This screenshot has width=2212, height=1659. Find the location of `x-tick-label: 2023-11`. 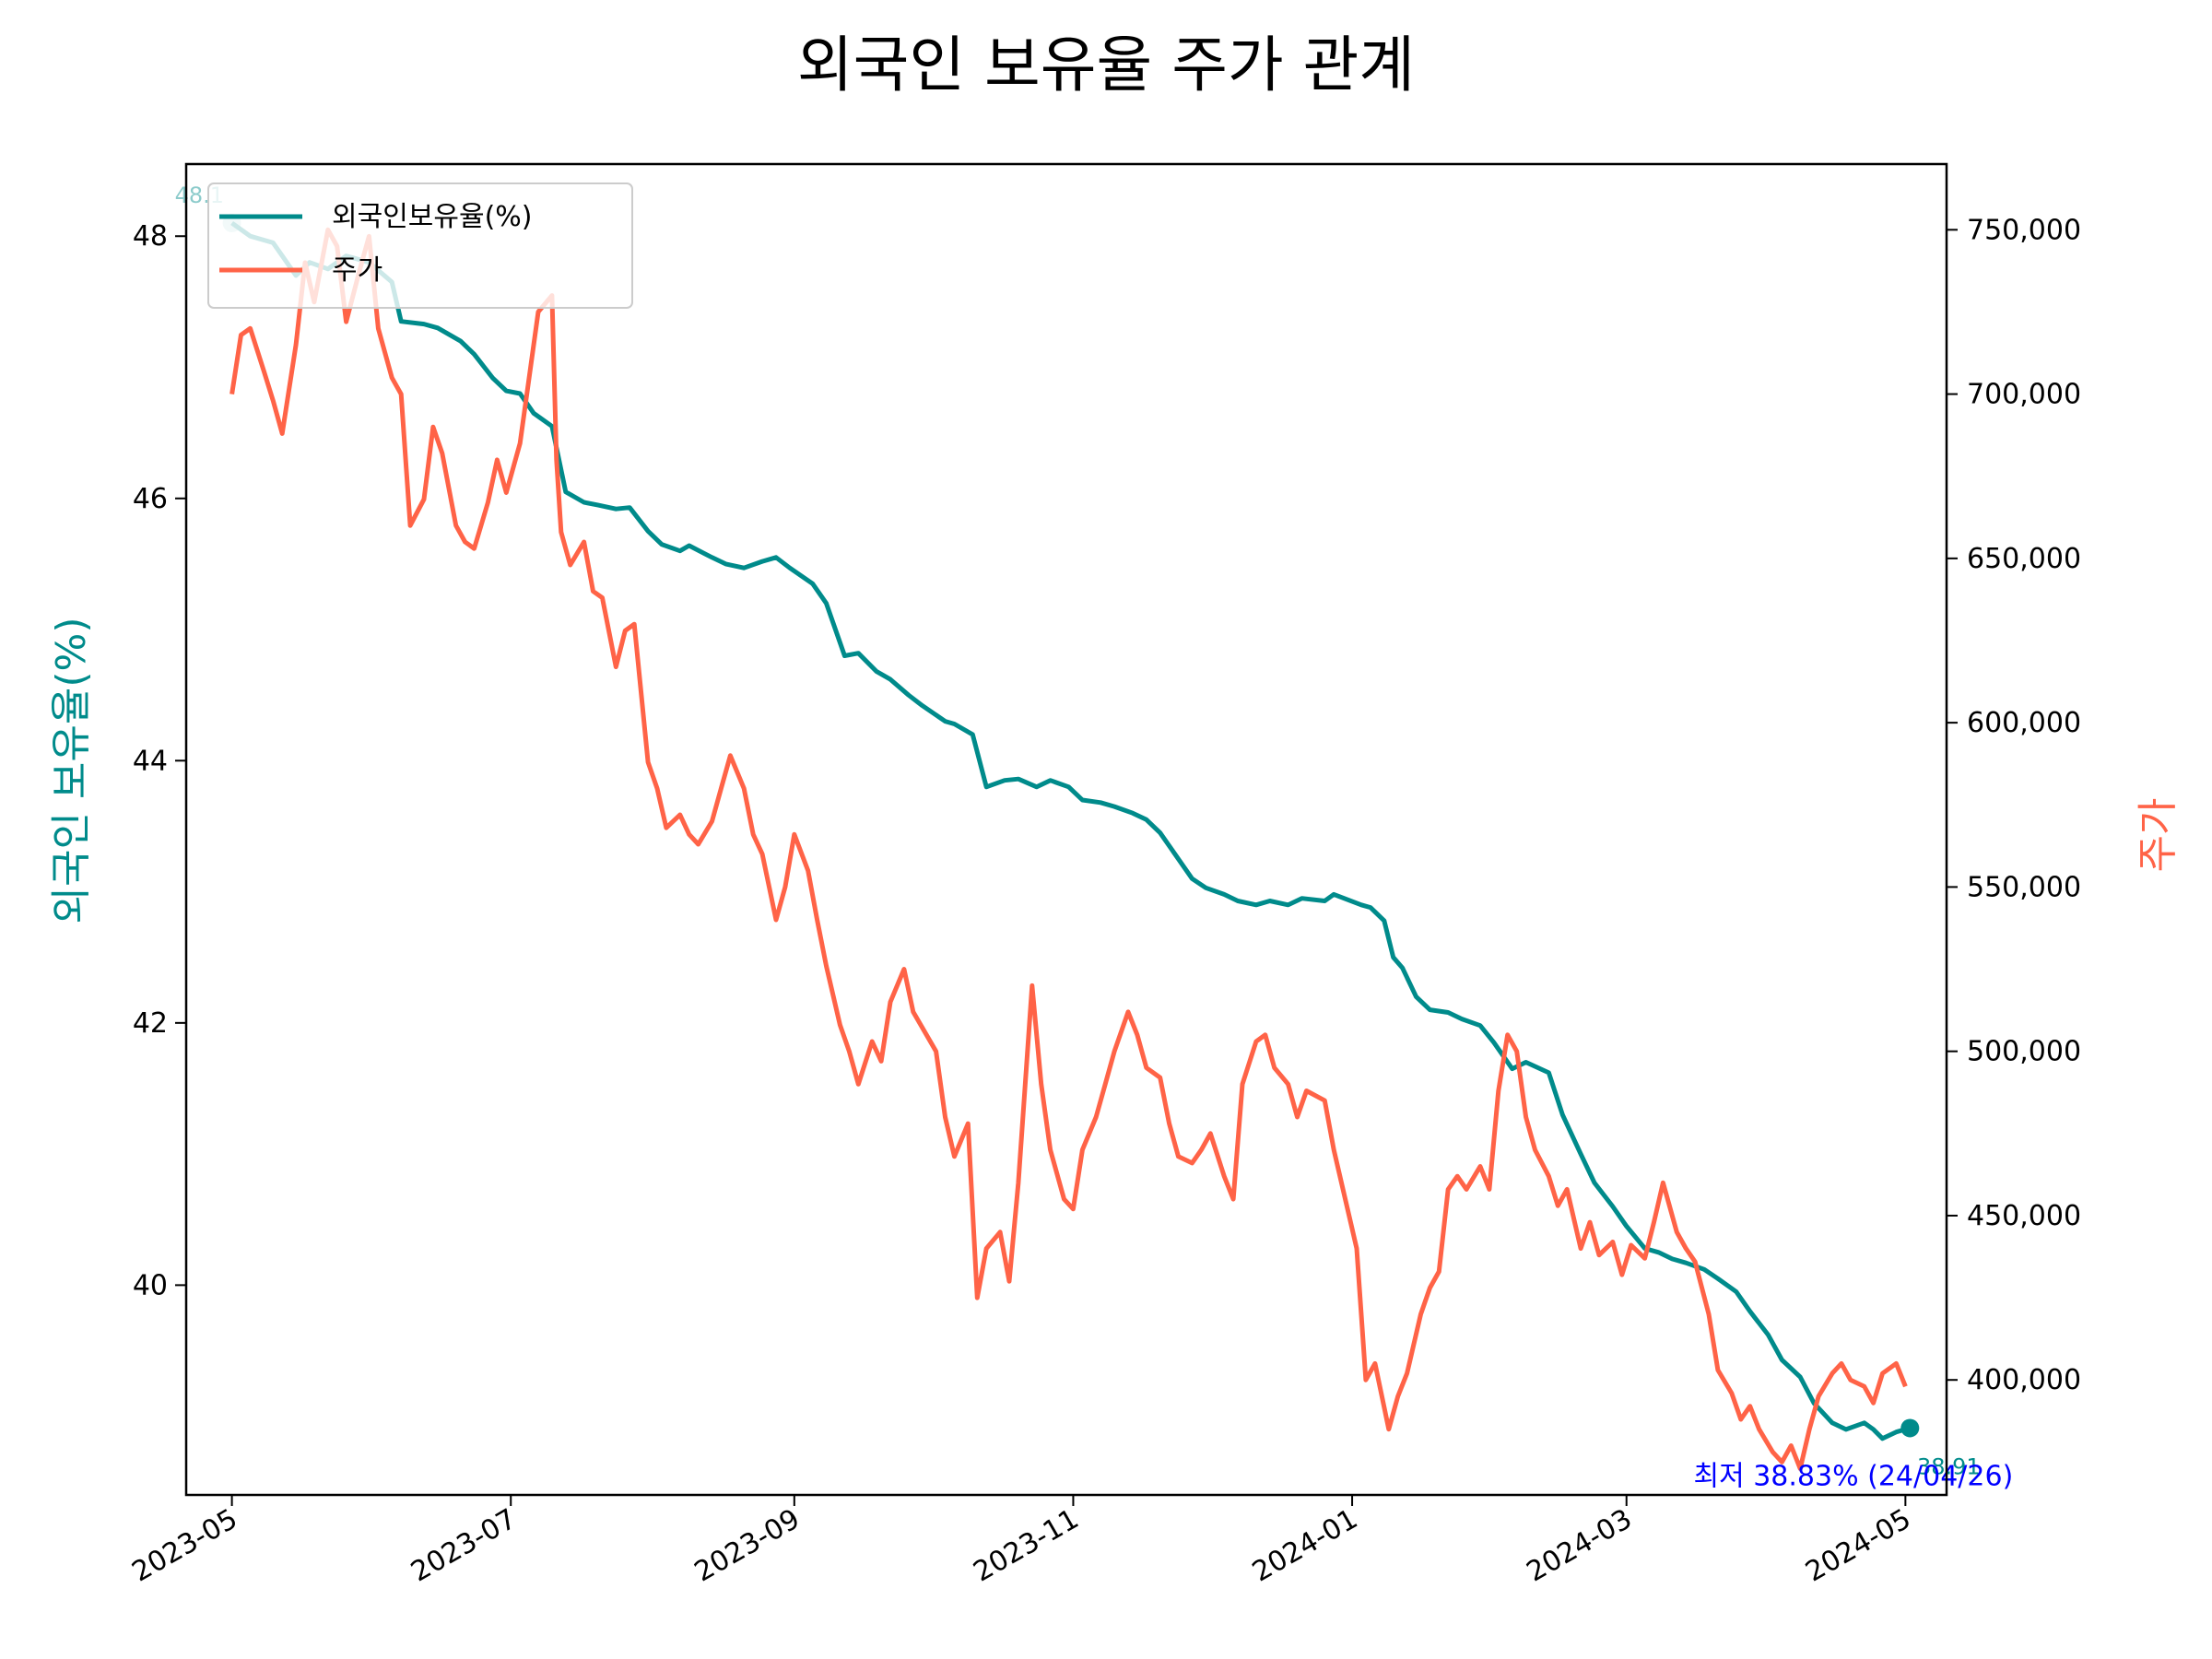

x-tick-label: 2023-11 is located at coordinates (1026, 1546).